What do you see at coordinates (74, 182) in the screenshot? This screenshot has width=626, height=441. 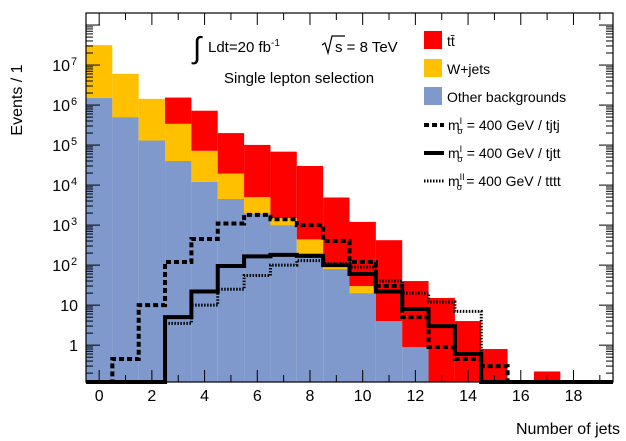 I see `y-tick-exponent: 4` at bounding box center [74, 182].